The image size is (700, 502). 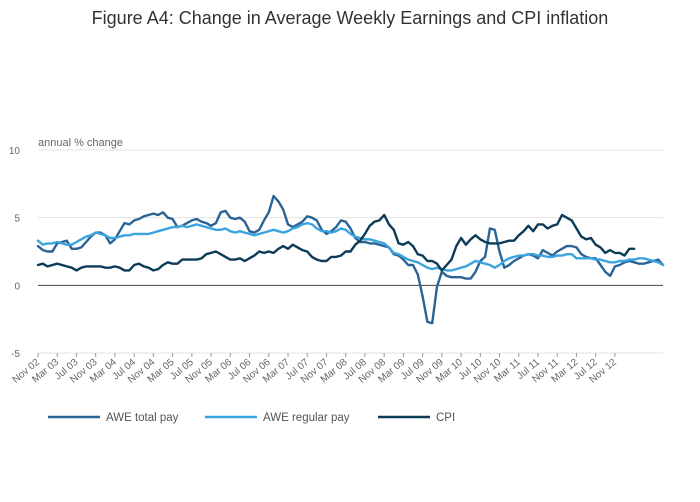 What do you see at coordinates (142, 418) in the screenshot?
I see `legend-label-awe-total-pay: AWE total pay` at bounding box center [142, 418].